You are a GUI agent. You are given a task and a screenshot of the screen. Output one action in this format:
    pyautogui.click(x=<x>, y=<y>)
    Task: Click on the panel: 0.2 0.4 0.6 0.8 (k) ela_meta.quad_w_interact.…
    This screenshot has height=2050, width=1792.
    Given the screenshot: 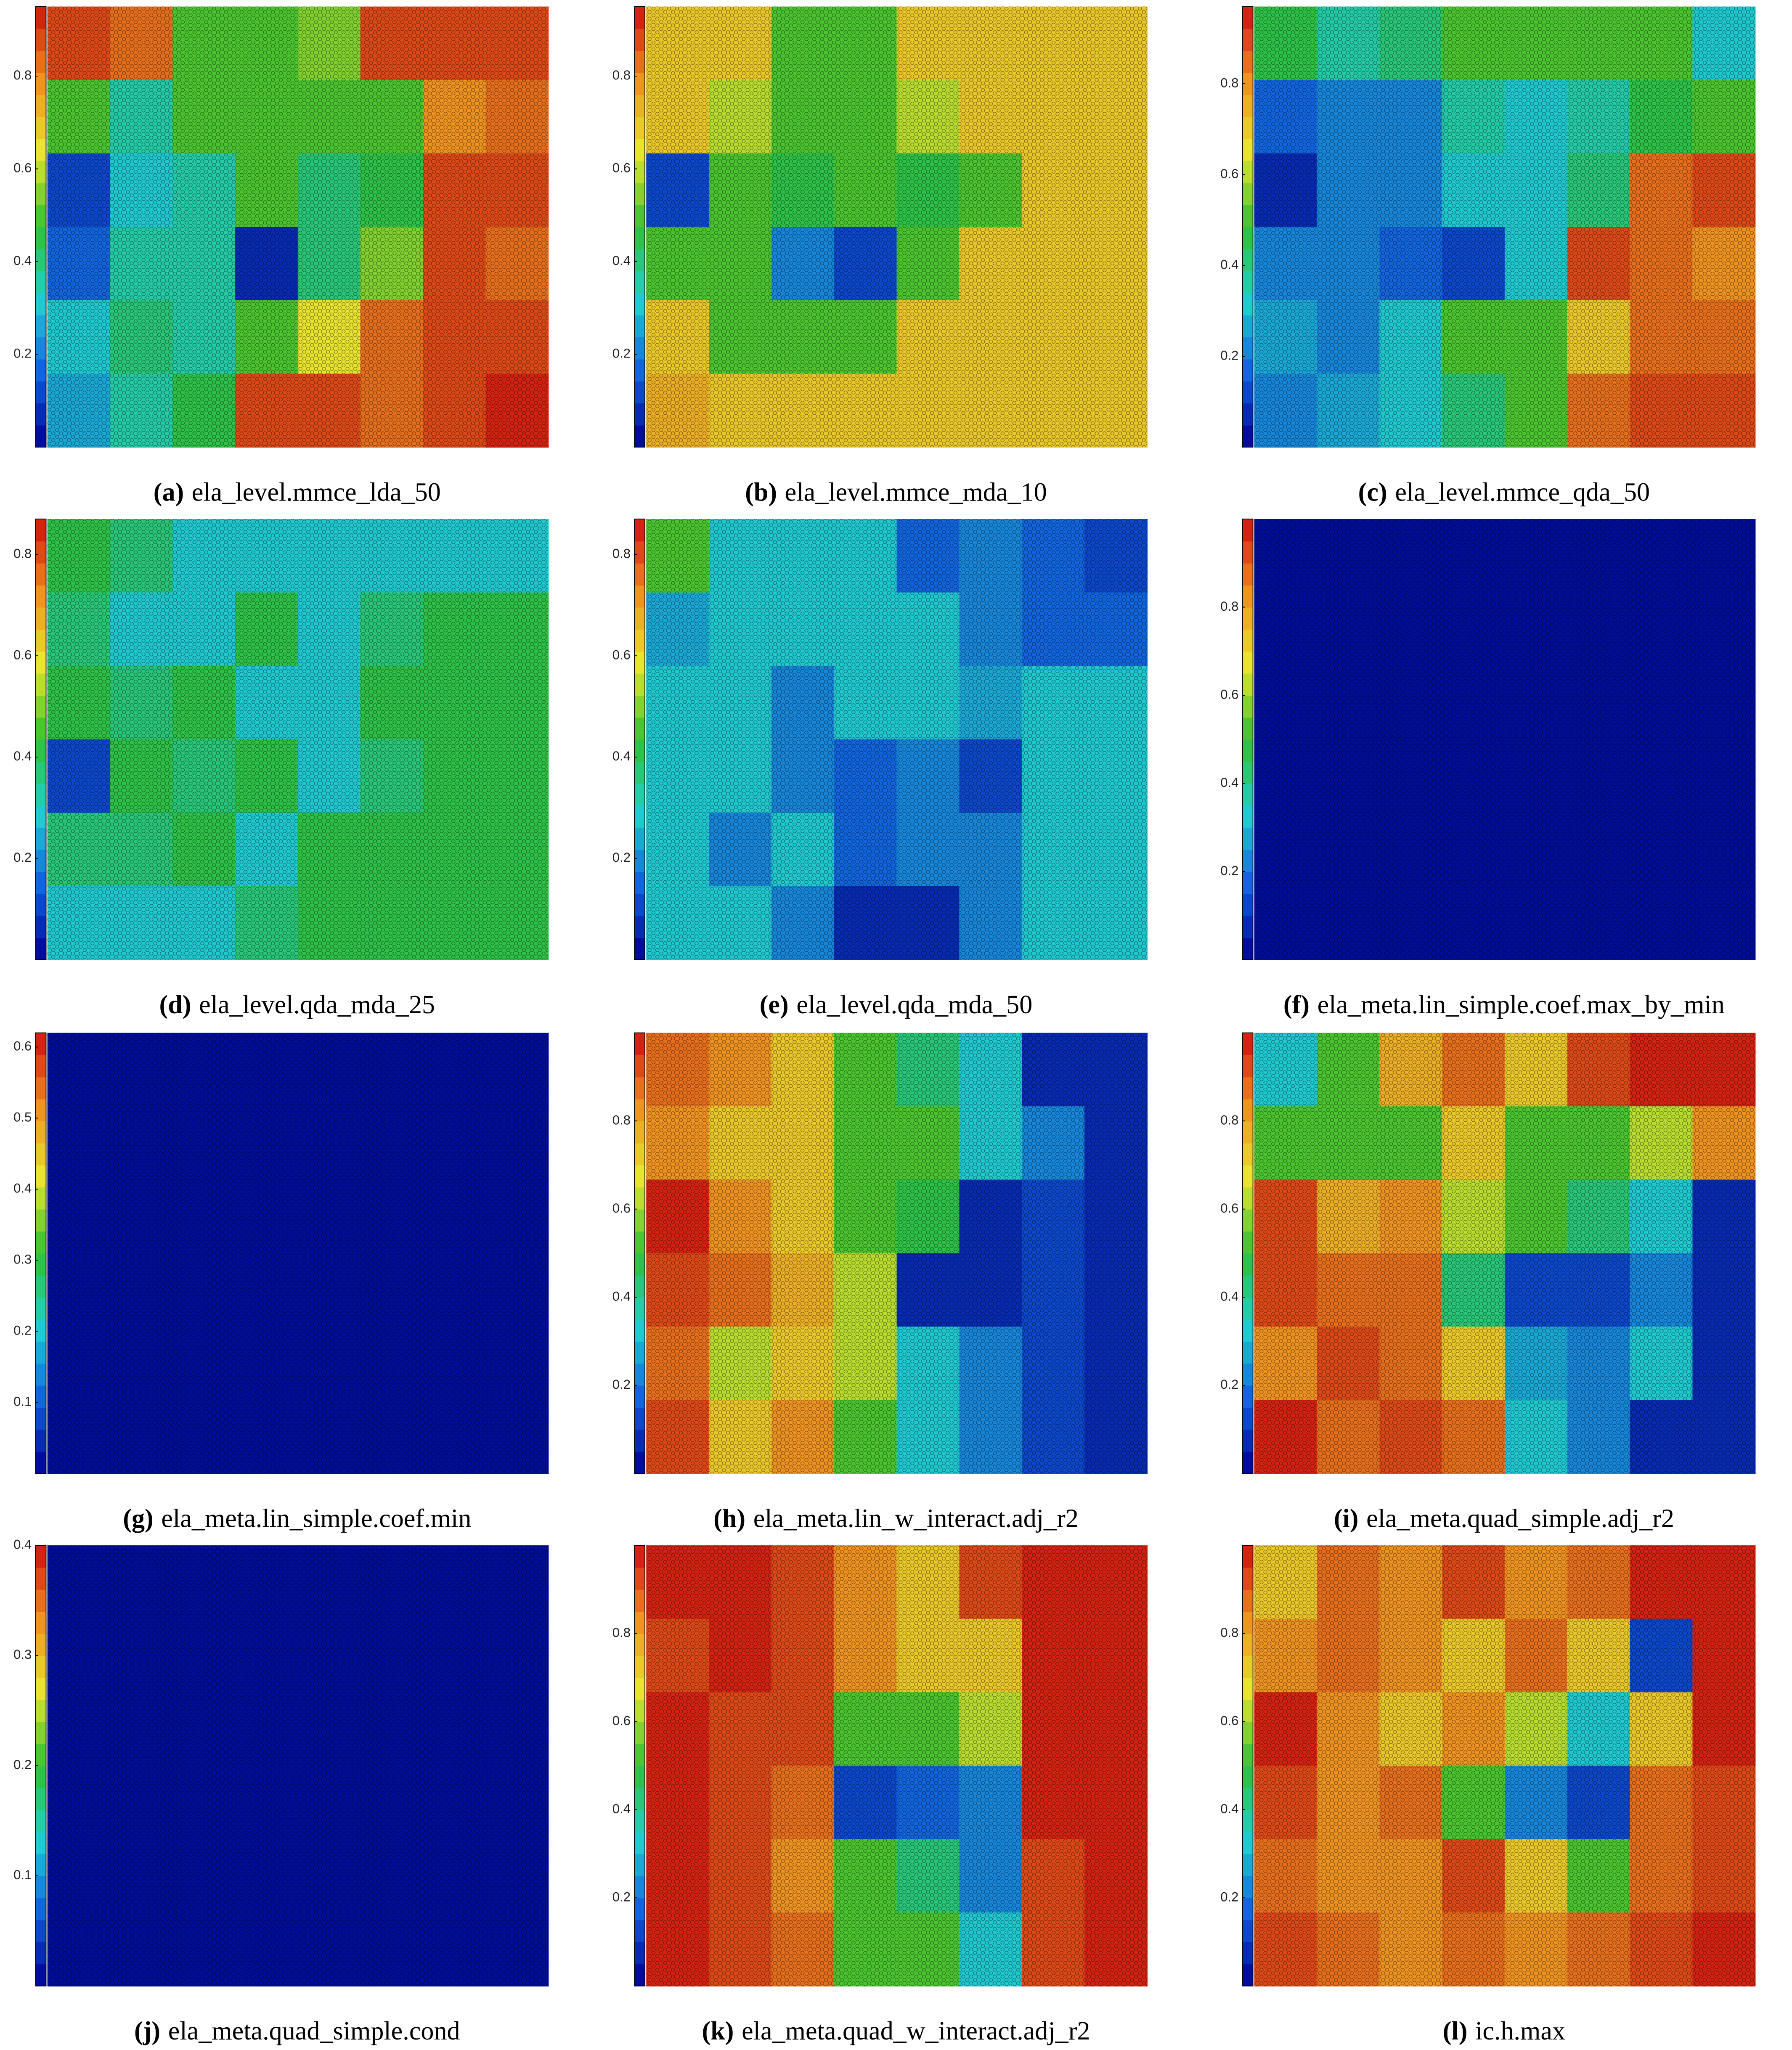 What is the action you would take?
    pyautogui.click(x=880, y=1795)
    